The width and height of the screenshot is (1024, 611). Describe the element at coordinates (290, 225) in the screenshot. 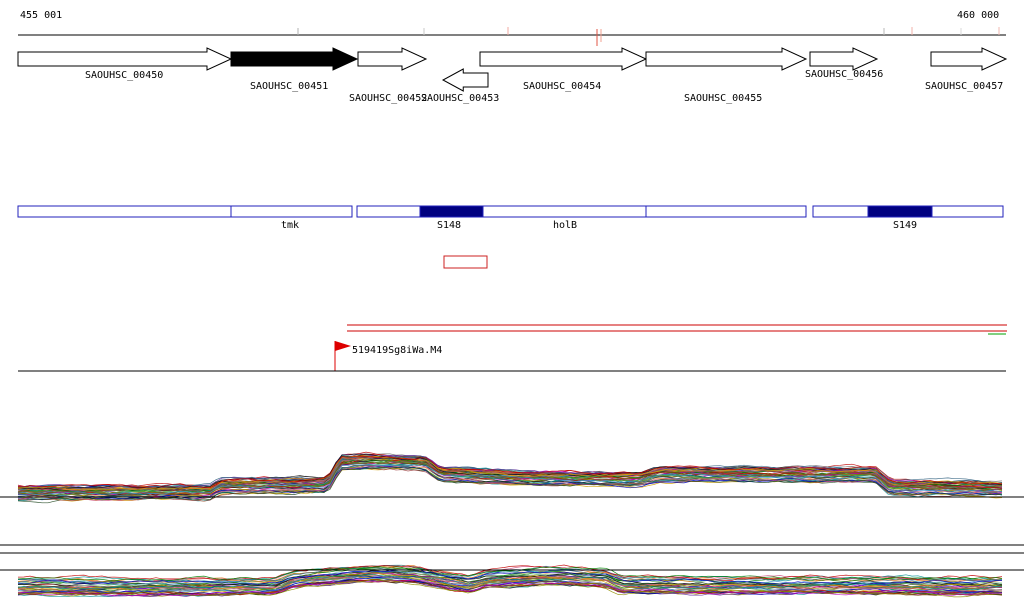

I see `feature-label: tmk` at that location.